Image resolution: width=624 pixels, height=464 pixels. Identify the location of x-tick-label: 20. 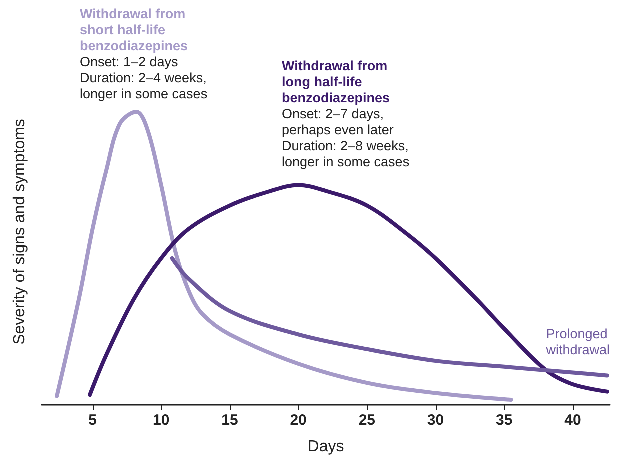
(298, 420).